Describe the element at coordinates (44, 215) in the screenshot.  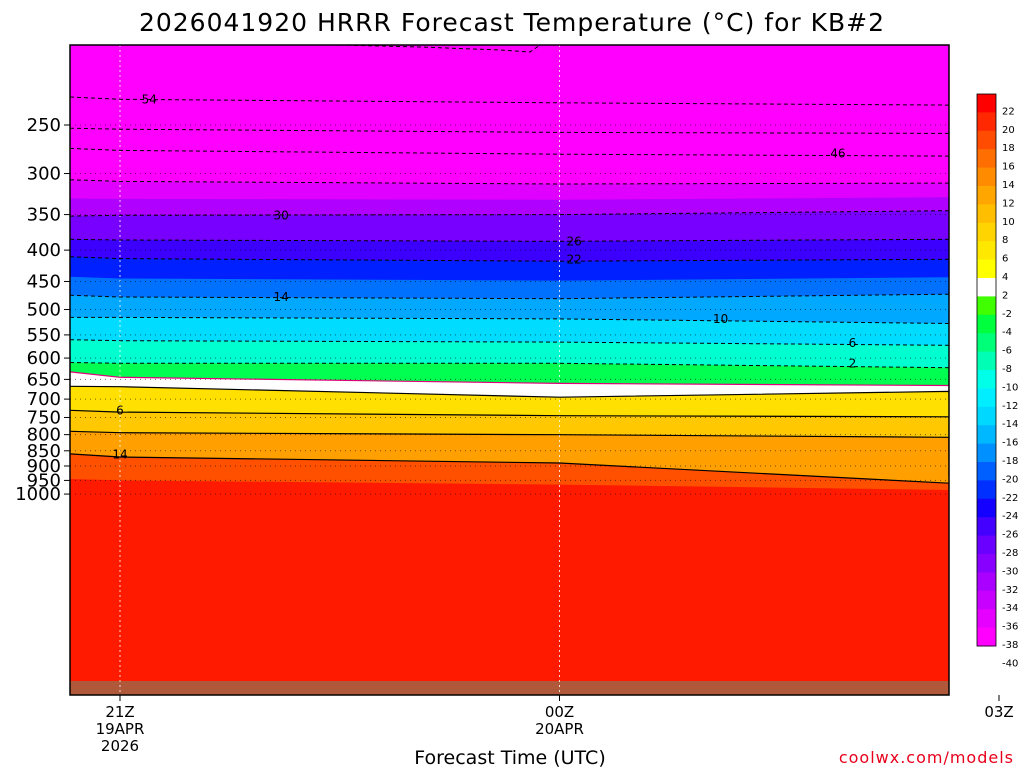
I see `y-tick-label: 350` at that location.